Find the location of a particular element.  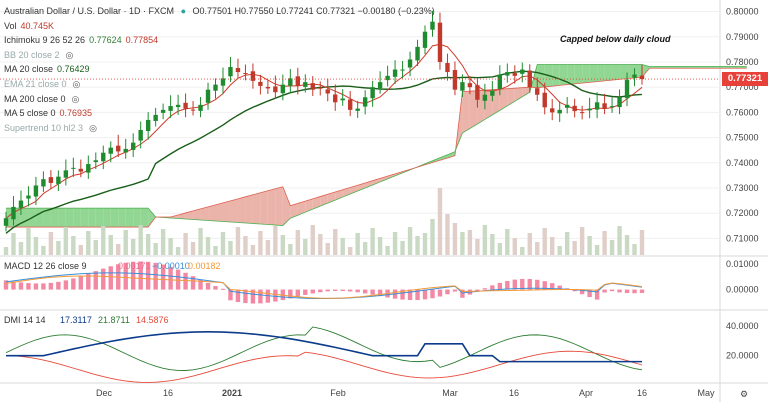

macd-label: MACD 12 26 close 9 is located at coordinates (45, 266).